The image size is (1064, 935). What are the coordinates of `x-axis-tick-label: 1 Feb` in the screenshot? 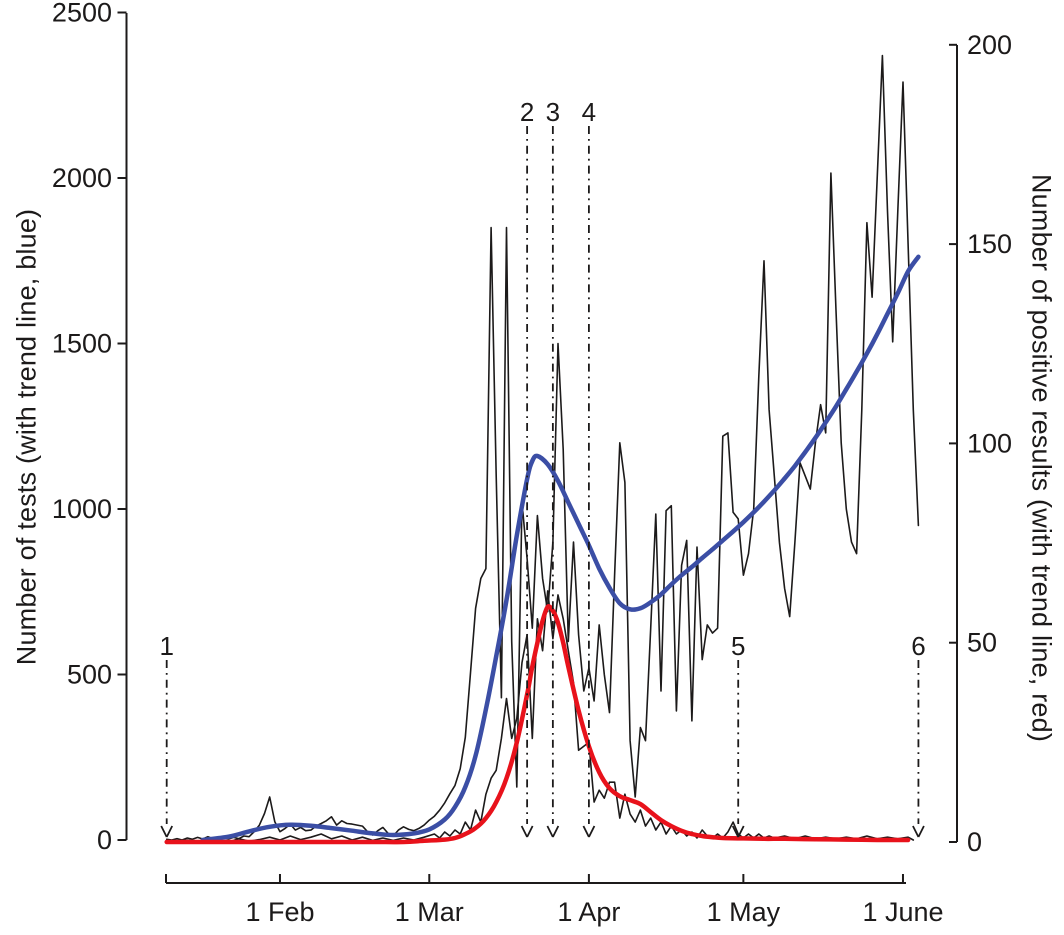 It's located at (279, 912).